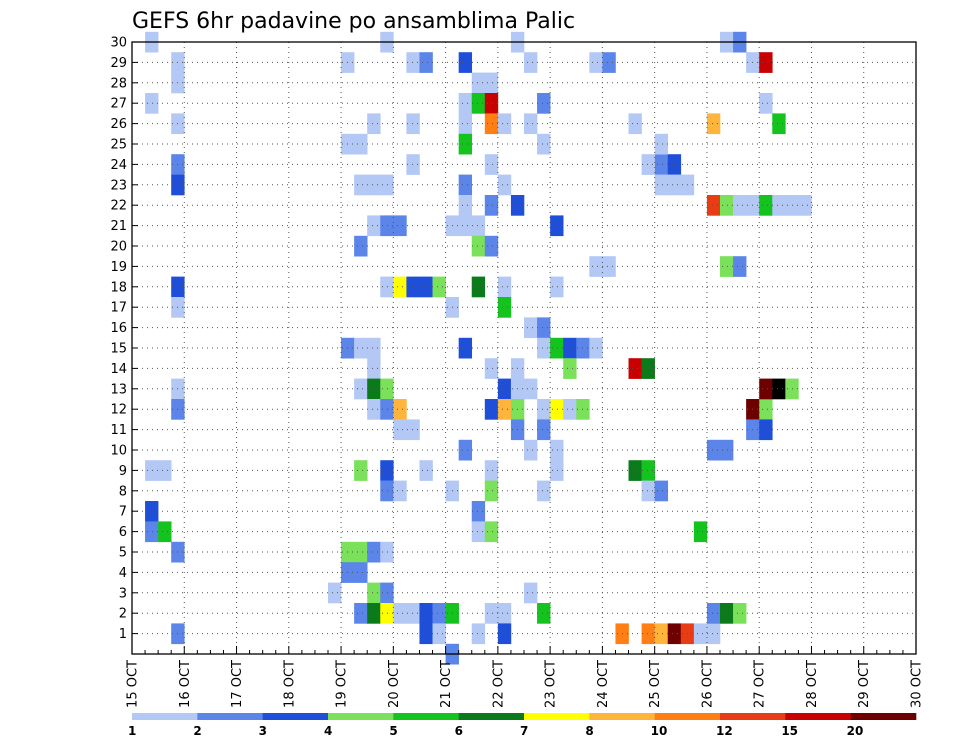  Describe the element at coordinates (118, 226) in the screenshot. I see `y-tick-label: 21` at that location.